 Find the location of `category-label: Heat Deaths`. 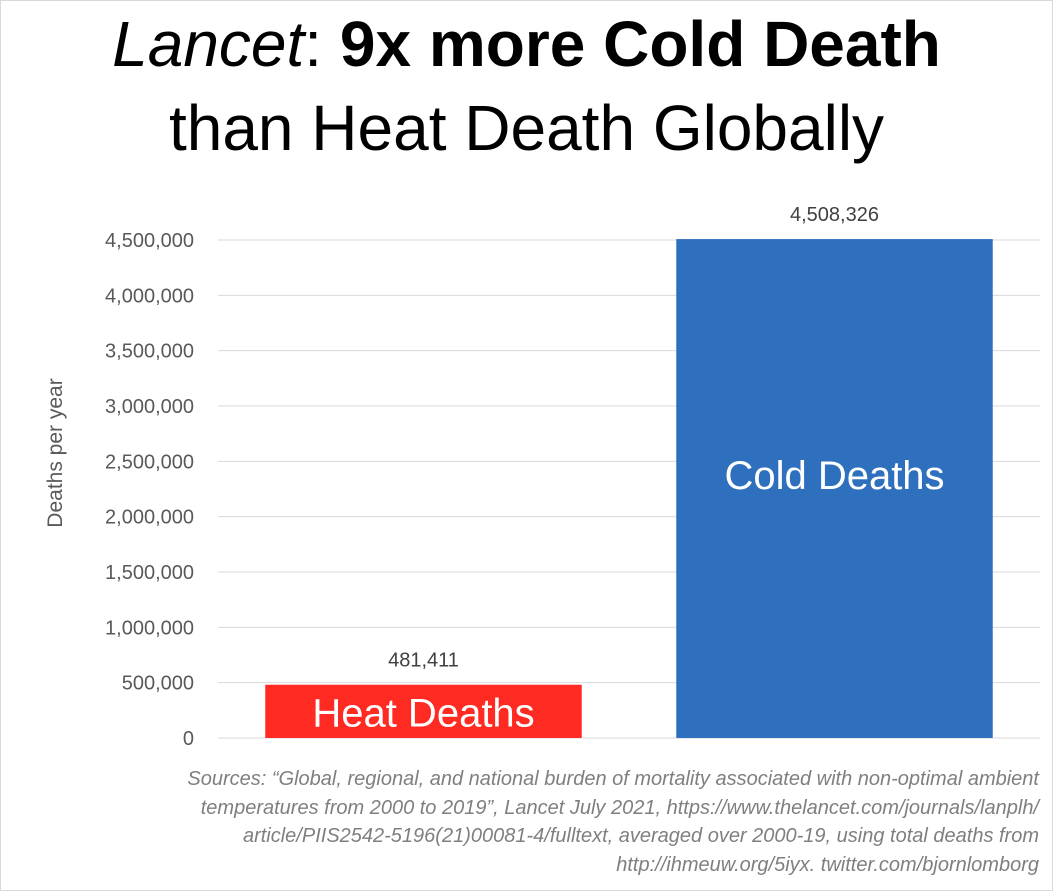

category-label: Heat Deaths is located at coordinates (423, 713).